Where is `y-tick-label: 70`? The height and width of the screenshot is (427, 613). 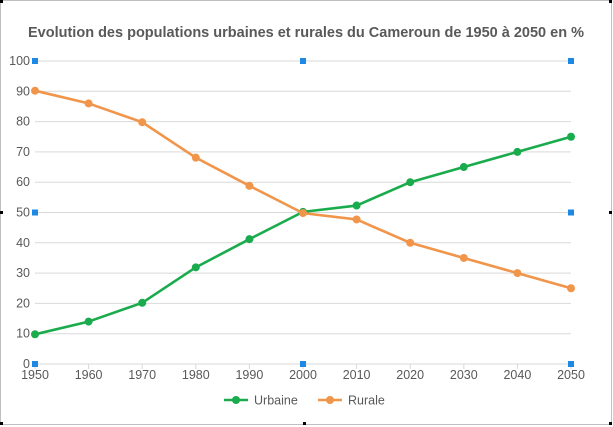 y-tick-label: 70 is located at coordinates (23, 152).